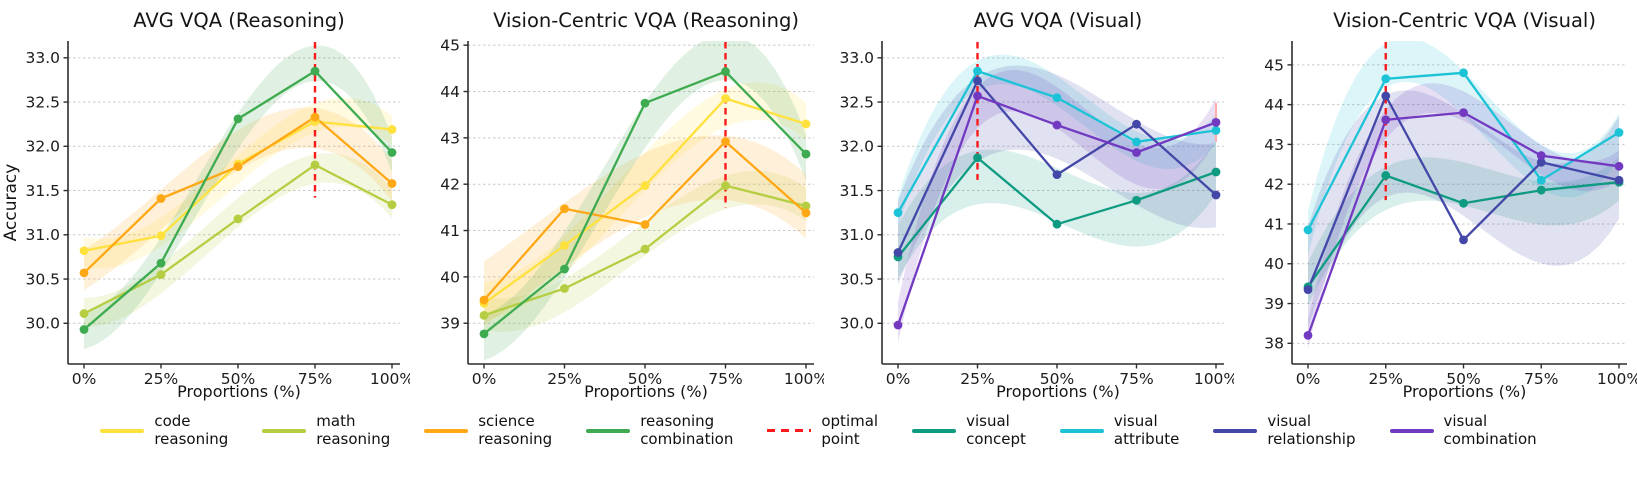 Image resolution: width=1637 pixels, height=479 pixels. Describe the element at coordinates (1214, 377) in the screenshot. I see `x-tick-label: 100%` at that location.